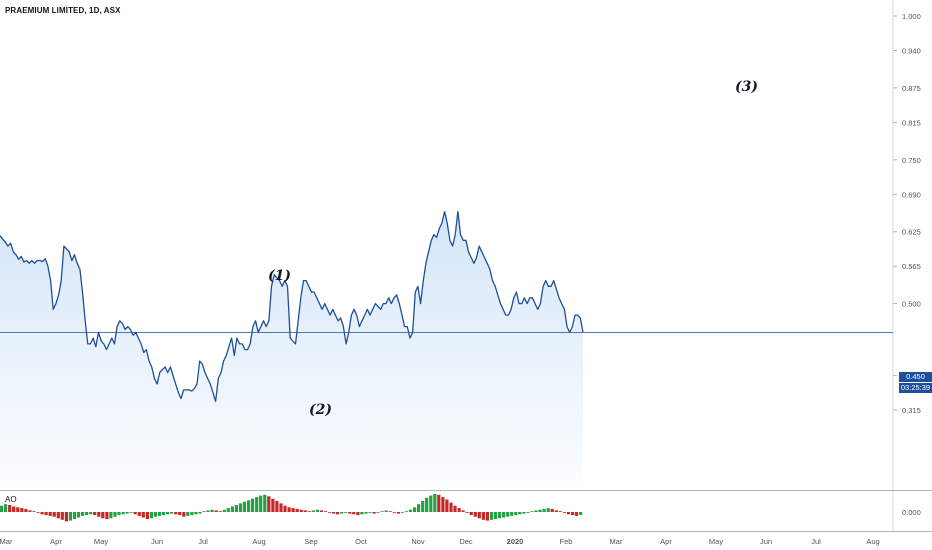 This screenshot has height=550, width=932. Describe the element at coordinates (466, 541) in the screenshot. I see `time-axis-label: Dec` at that location.